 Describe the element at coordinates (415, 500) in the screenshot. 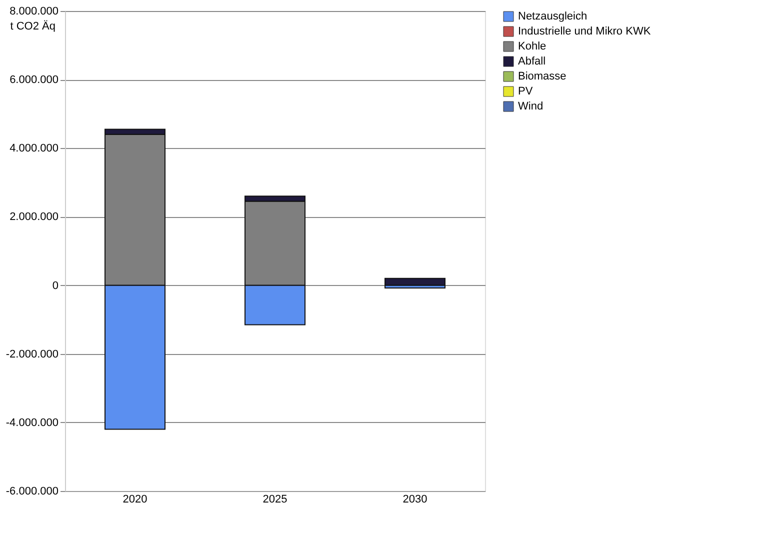

I see `x-tick-label: 2030` at that location.